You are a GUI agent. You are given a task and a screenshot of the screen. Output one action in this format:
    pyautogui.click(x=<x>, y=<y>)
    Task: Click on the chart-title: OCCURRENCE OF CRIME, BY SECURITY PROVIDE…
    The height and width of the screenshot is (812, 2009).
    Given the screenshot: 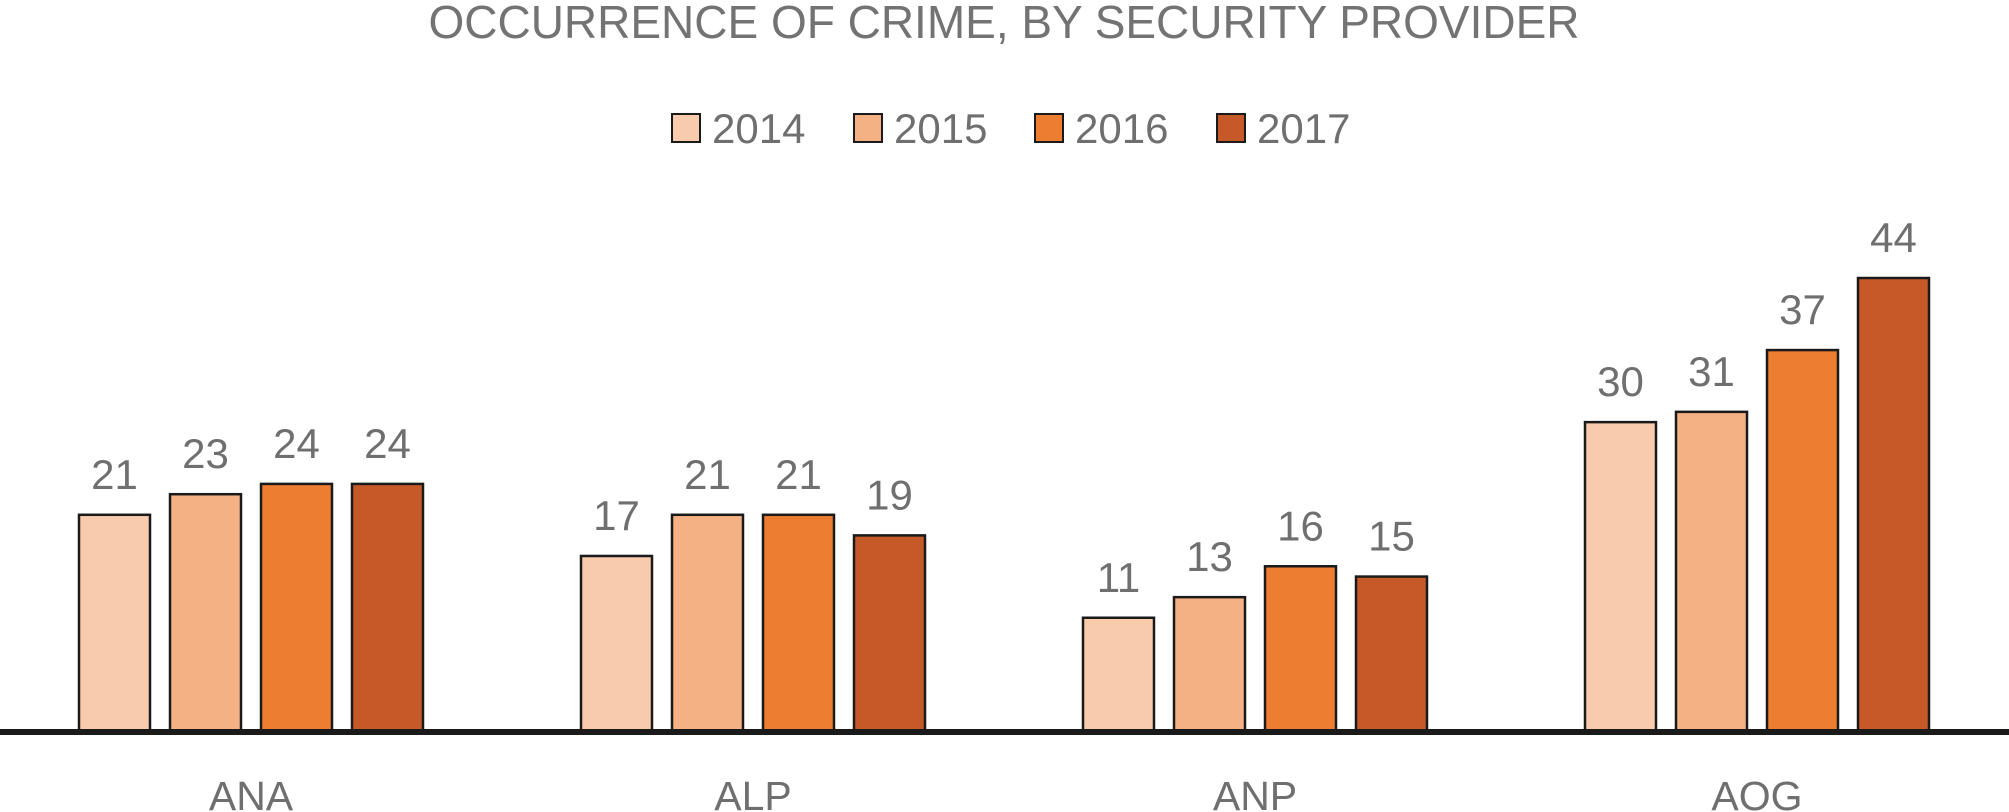 What is the action you would take?
    pyautogui.click(x=1003, y=24)
    